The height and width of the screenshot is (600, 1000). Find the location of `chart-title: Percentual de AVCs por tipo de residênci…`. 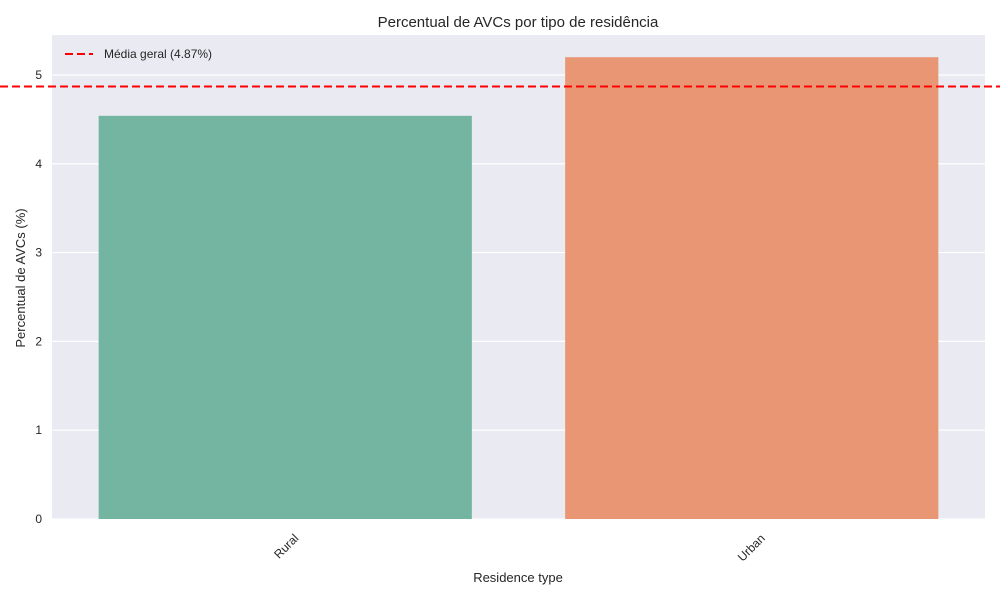

chart-title: Percentual de AVCs por tipo de residênci… is located at coordinates (518, 22).